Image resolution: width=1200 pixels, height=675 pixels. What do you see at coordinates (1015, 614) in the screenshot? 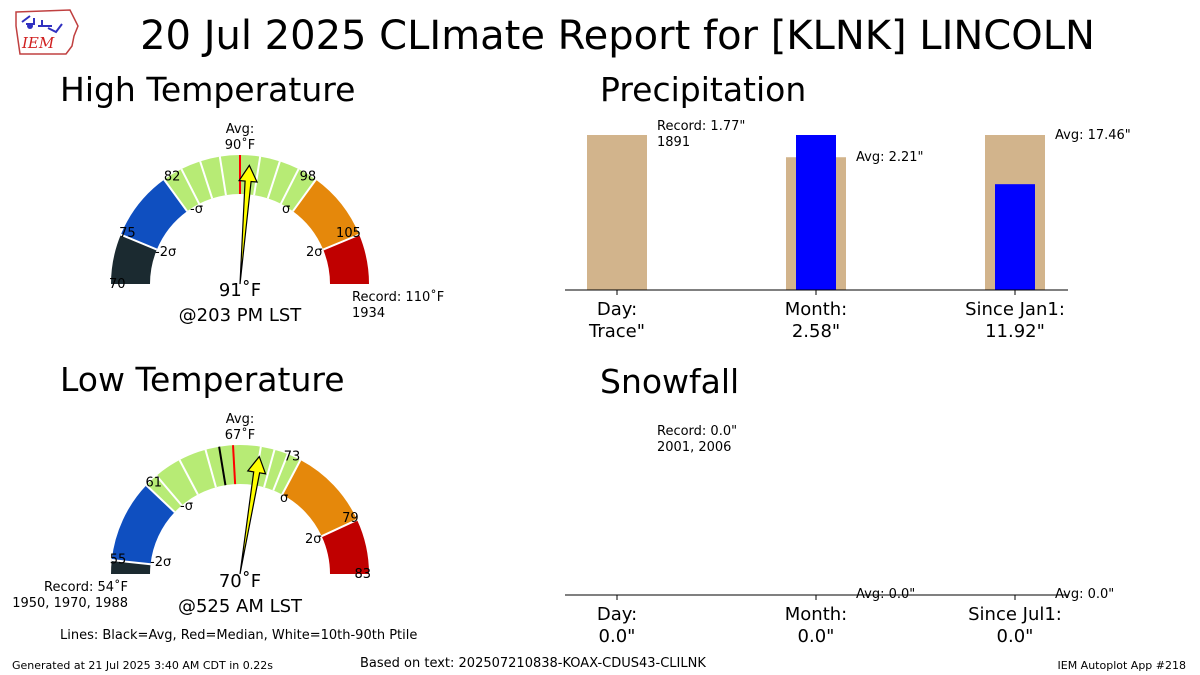
I see `snow-category-label-2: Since Jul1:` at bounding box center [1015, 614].